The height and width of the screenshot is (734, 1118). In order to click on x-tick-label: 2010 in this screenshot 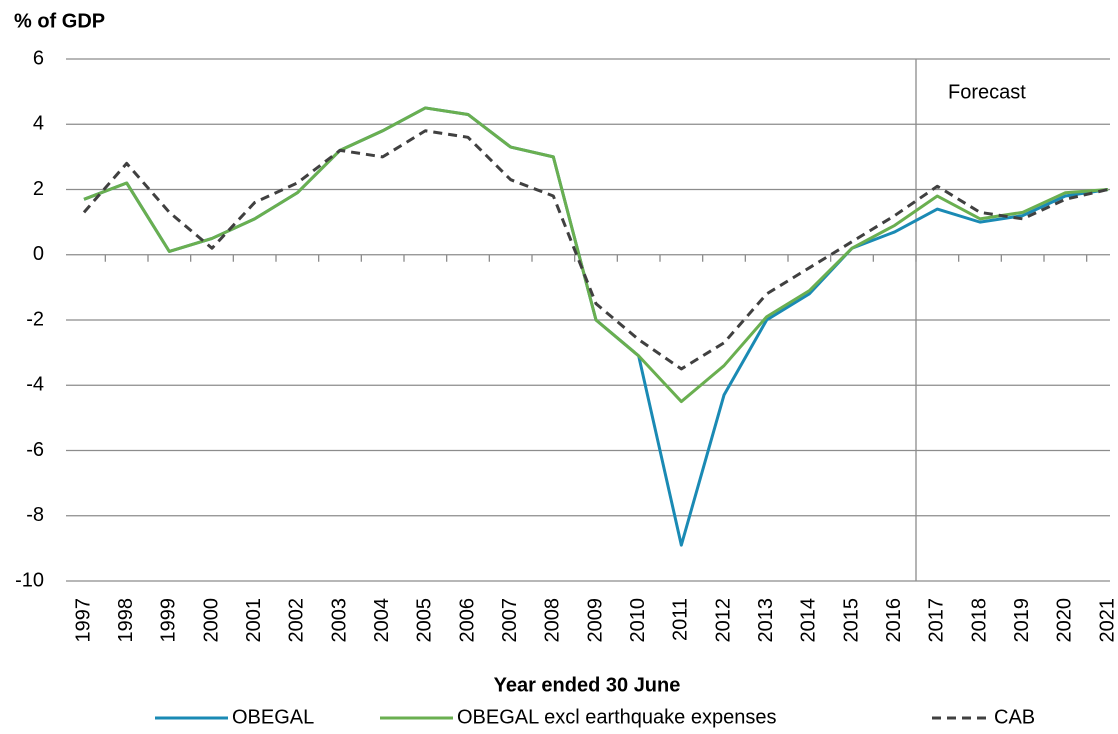, I will do `click(638, 620)`.